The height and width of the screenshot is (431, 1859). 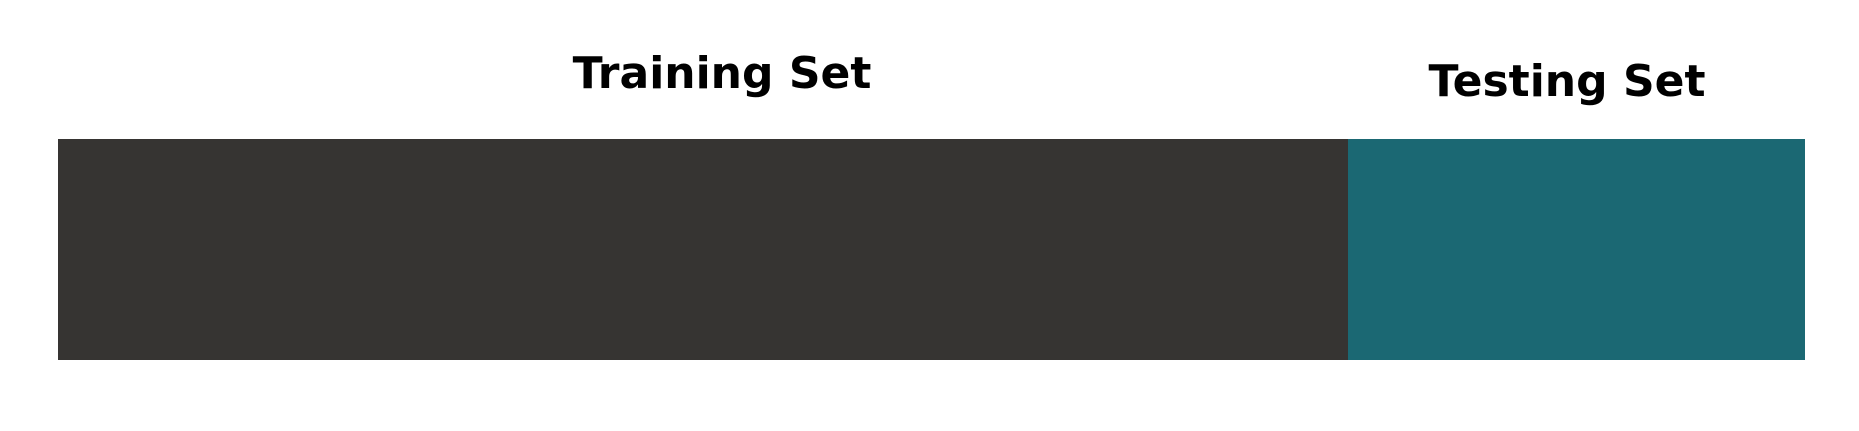 What do you see at coordinates (1576, 249) in the screenshot?
I see `testing-set-bar` at bounding box center [1576, 249].